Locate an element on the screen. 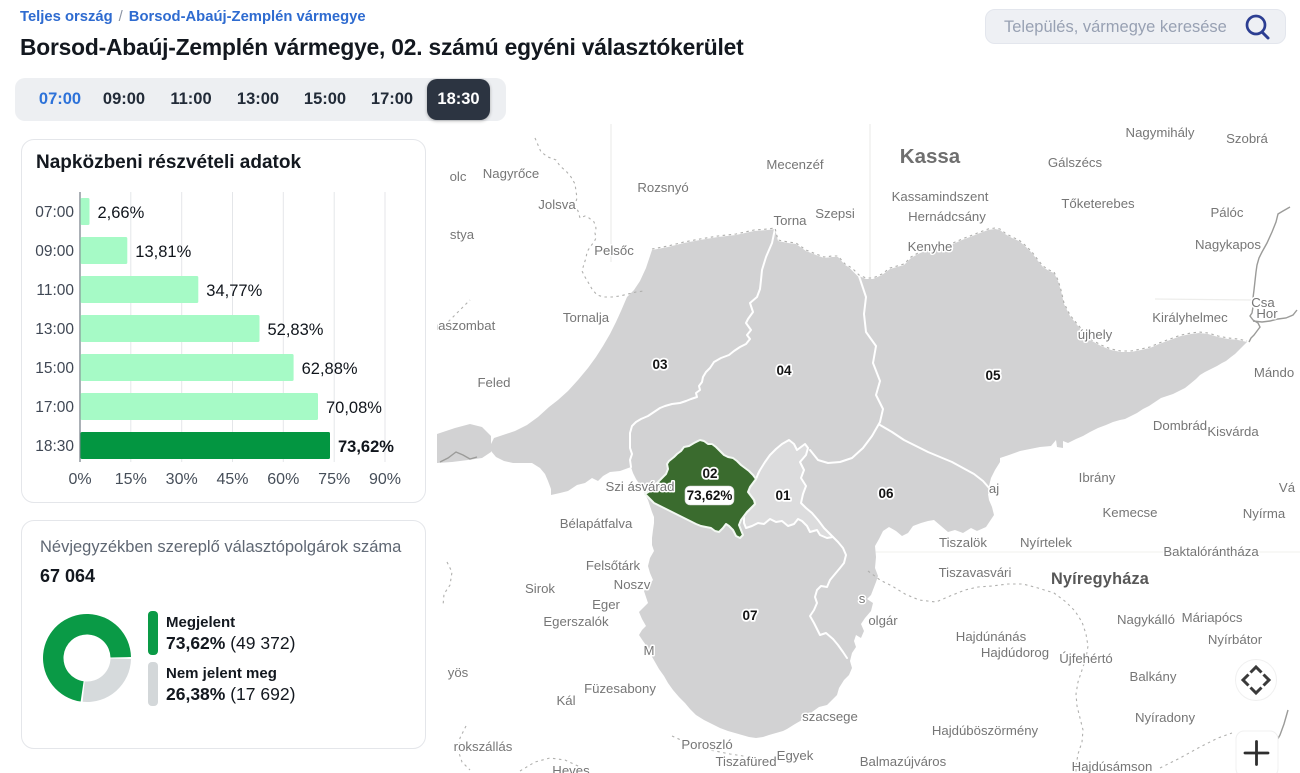  svg-text: Baktalórántháza is located at coordinates (1211, 551).